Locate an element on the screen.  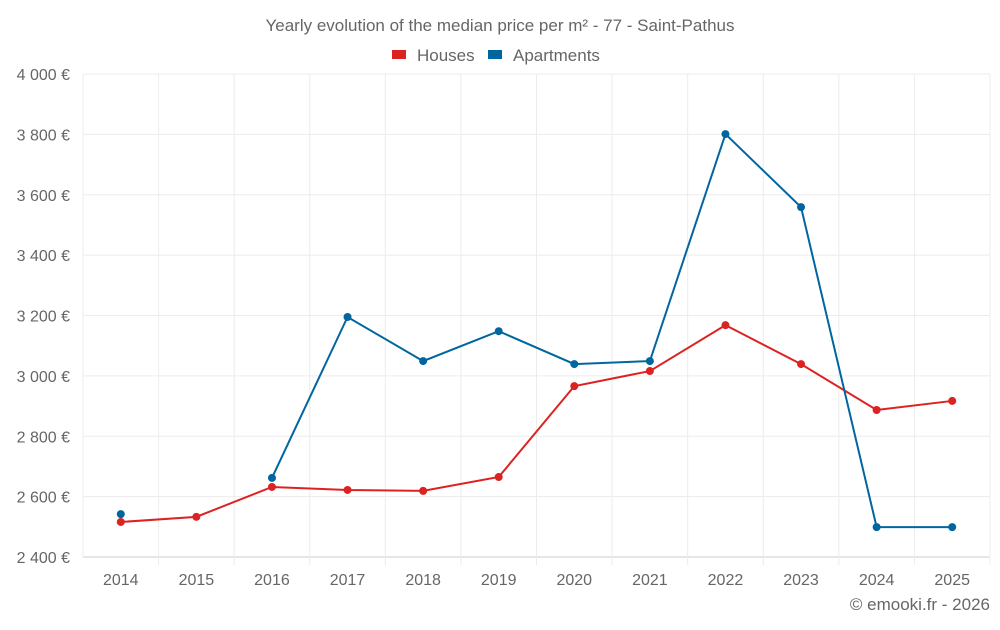
legend: Houses Apartments is located at coordinates (496, 55).